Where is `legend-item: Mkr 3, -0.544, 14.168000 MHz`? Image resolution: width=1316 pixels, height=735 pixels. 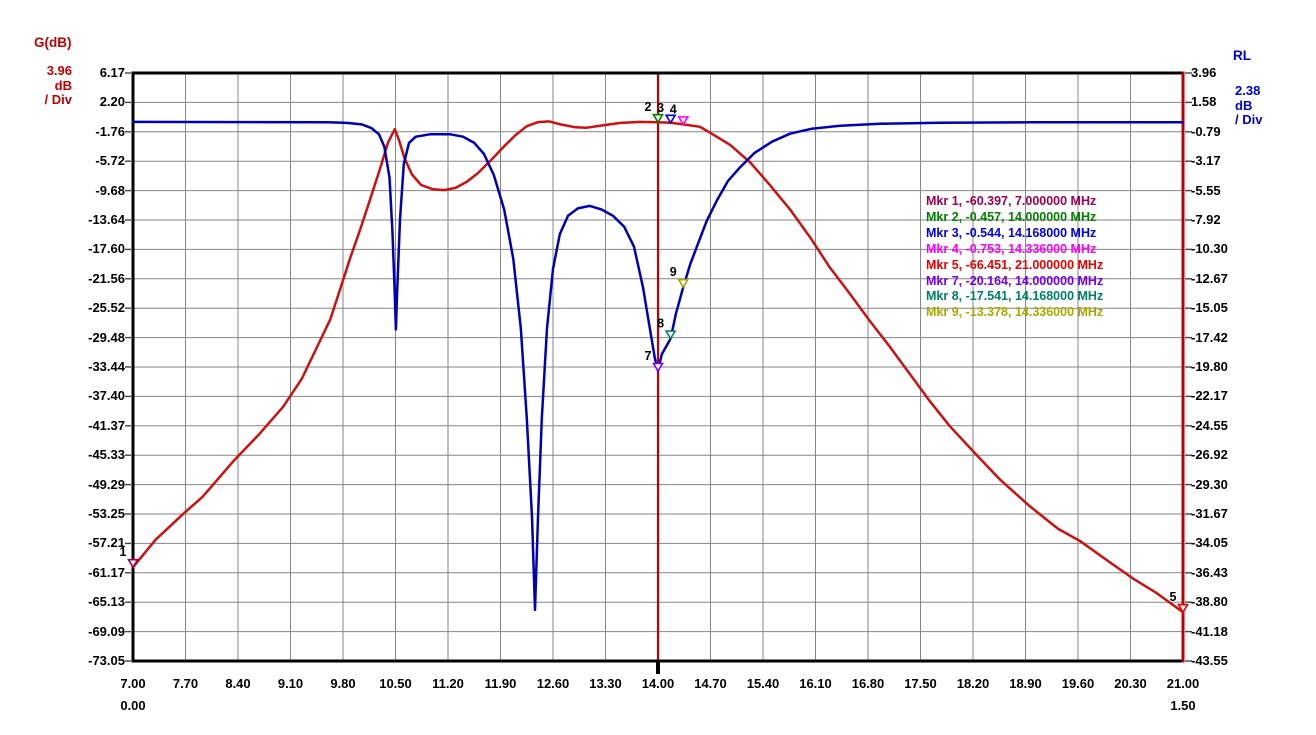 legend-item: Mkr 3, -0.544, 14.168000 MHz is located at coordinates (1011, 232).